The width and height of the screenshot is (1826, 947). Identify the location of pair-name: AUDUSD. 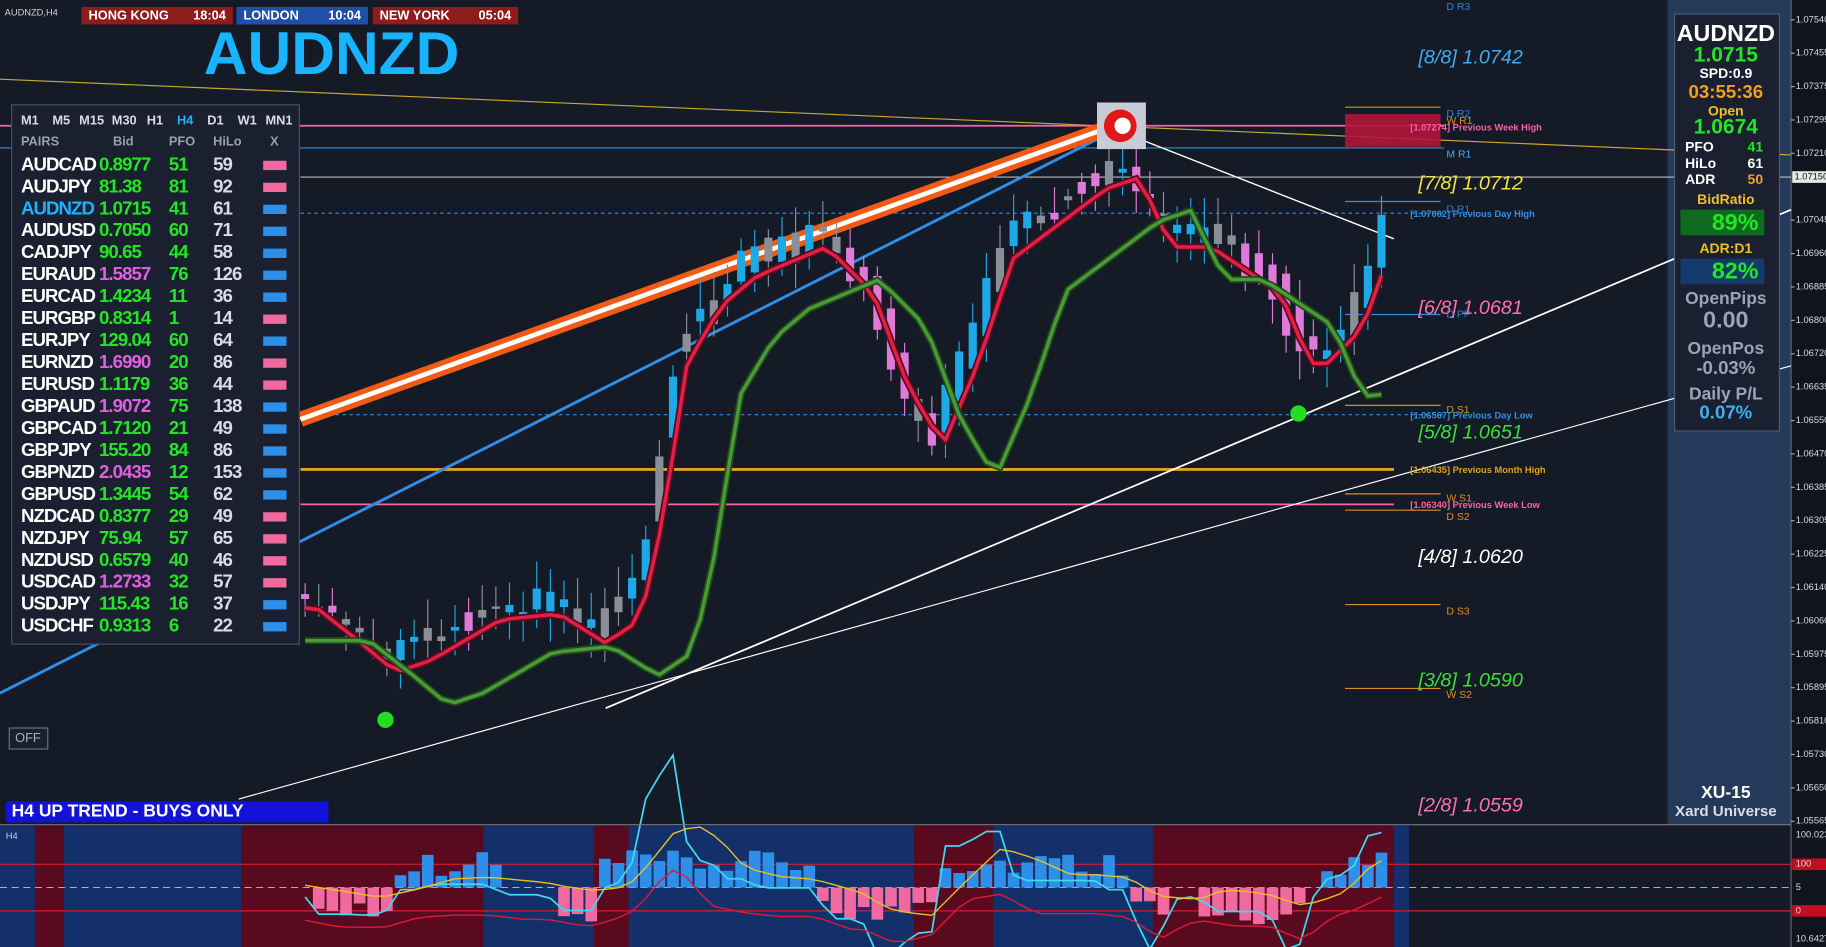
(58, 229).